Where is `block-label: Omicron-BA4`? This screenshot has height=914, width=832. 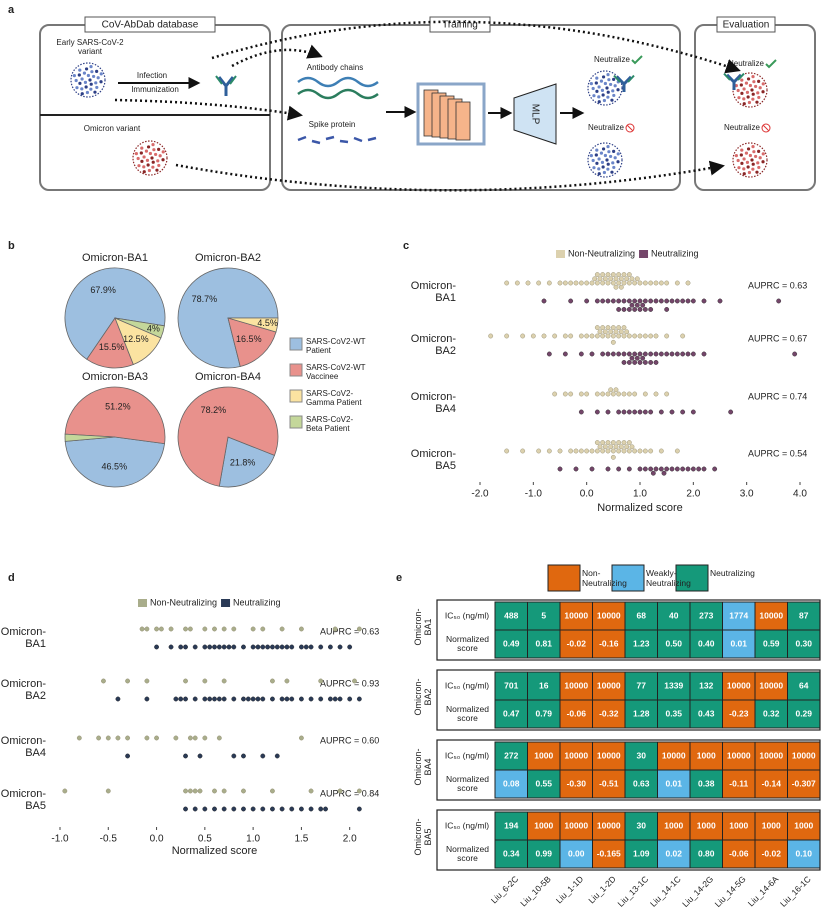 block-label: Omicron-BA4 is located at coordinates (423, 767).